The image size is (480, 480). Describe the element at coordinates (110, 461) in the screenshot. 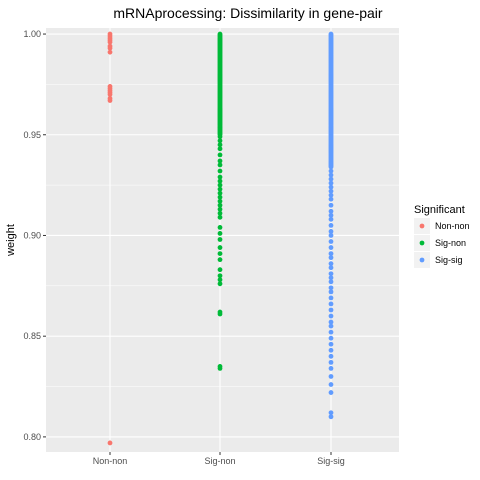

I see `x-tick-label: Non-non` at that location.